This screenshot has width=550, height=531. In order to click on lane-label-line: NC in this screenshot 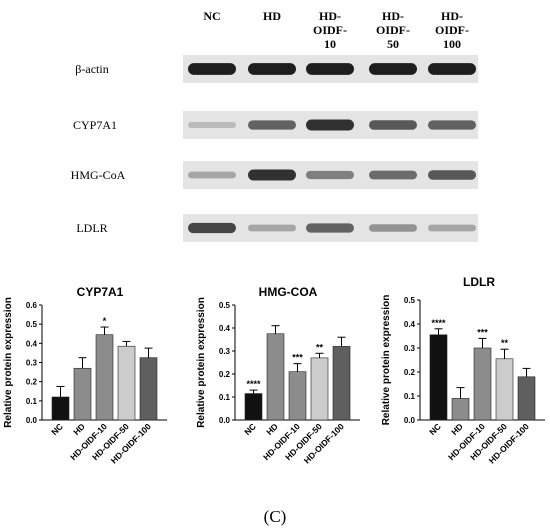, I will do `click(211, 16)`.